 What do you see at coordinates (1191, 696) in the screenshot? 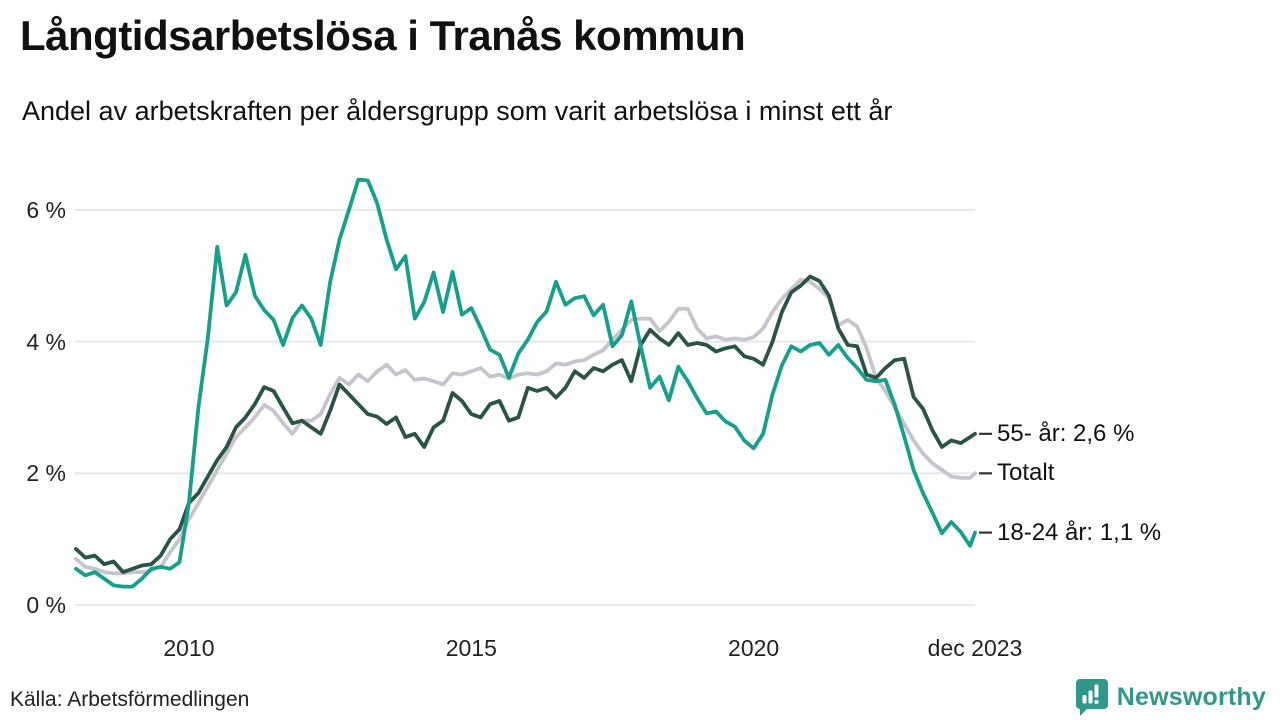
I see `newsworthy-wordmark: Newsworthy` at bounding box center [1191, 696].